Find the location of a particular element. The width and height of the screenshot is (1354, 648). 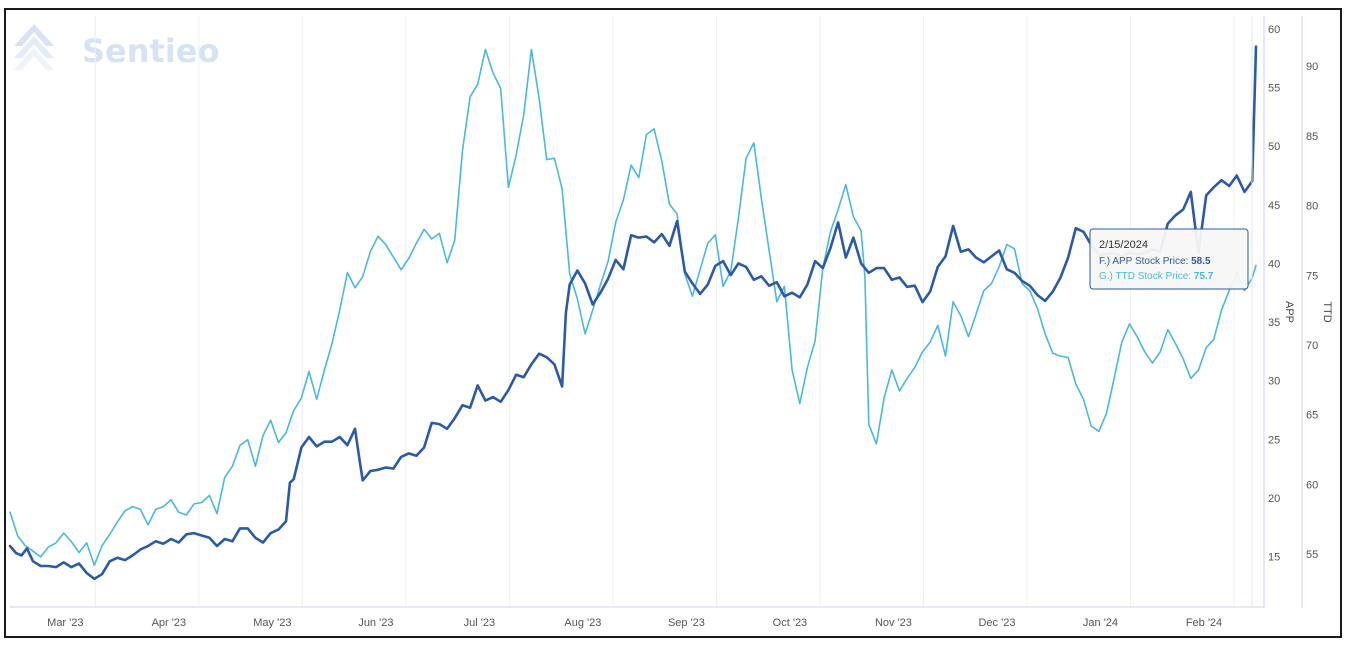

y-left-tick-label: 30 is located at coordinates (1274, 382).